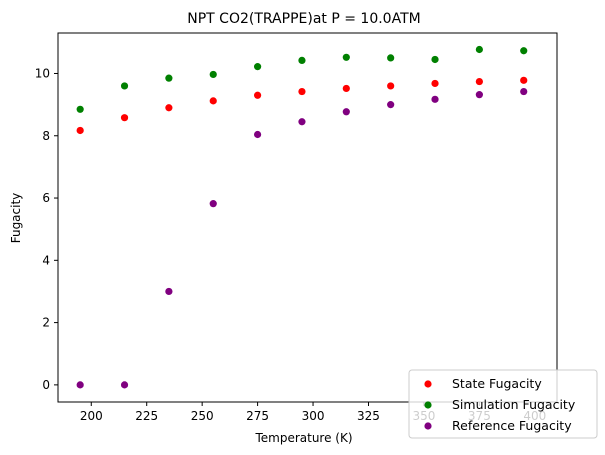 This screenshot has width=605, height=455. What do you see at coordinates (46, 385) in the screenshot?
I see `y-tick-label: 0` at bounding box center [46, 385].